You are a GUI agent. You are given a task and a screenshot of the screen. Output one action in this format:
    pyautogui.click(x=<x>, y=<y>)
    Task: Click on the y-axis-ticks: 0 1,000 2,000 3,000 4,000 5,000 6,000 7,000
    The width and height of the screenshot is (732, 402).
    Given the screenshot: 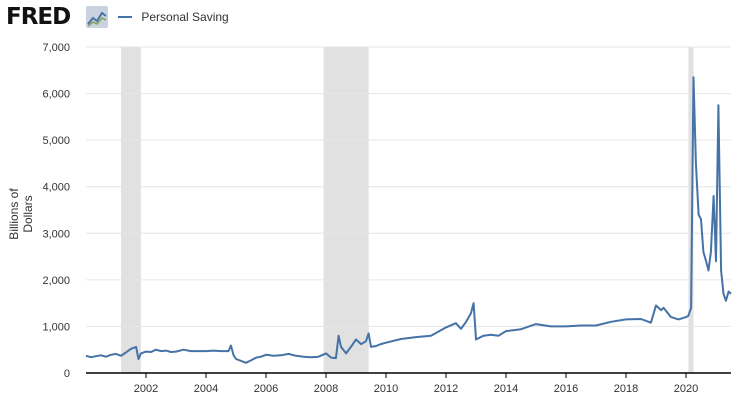 What is the action you would take?
    pyautogui.click(x=56, y=211)
    